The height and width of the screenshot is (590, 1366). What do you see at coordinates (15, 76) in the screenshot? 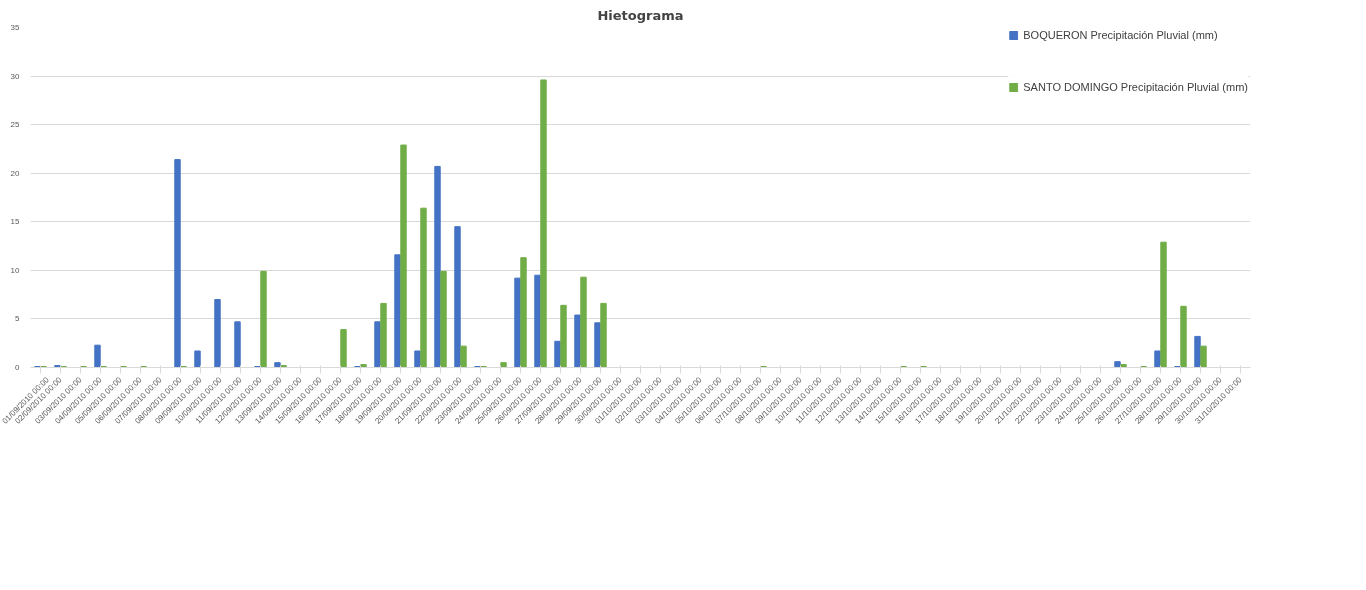
I see `y-tick-label: 30` at bounding box center [15, 76].